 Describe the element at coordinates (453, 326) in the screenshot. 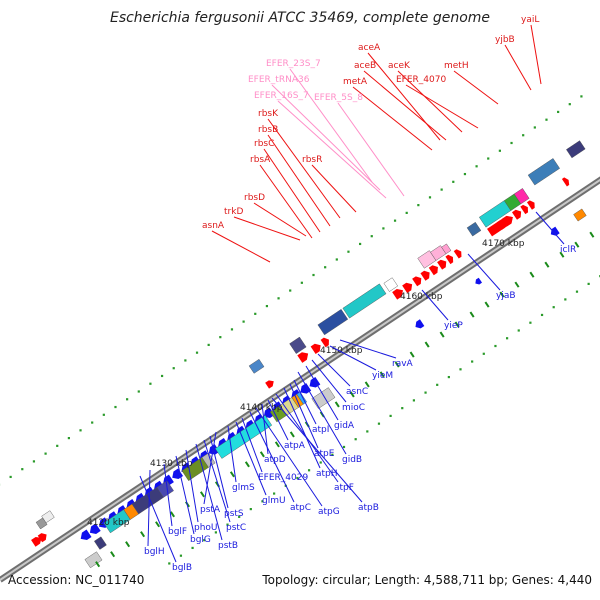

I see `reverse-gene-label: yieP` at that location.